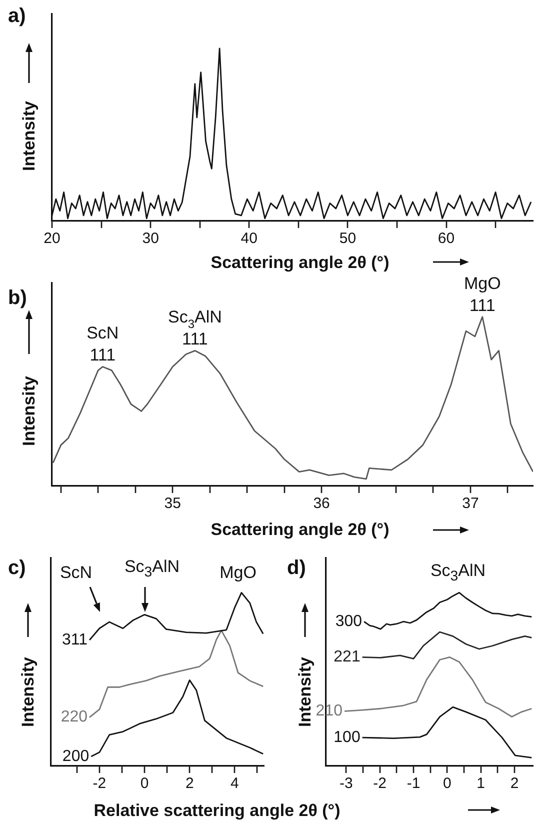 This screenshot has height=821, width=534. I want to click on x-tick-label: 36, so click(321, 503).